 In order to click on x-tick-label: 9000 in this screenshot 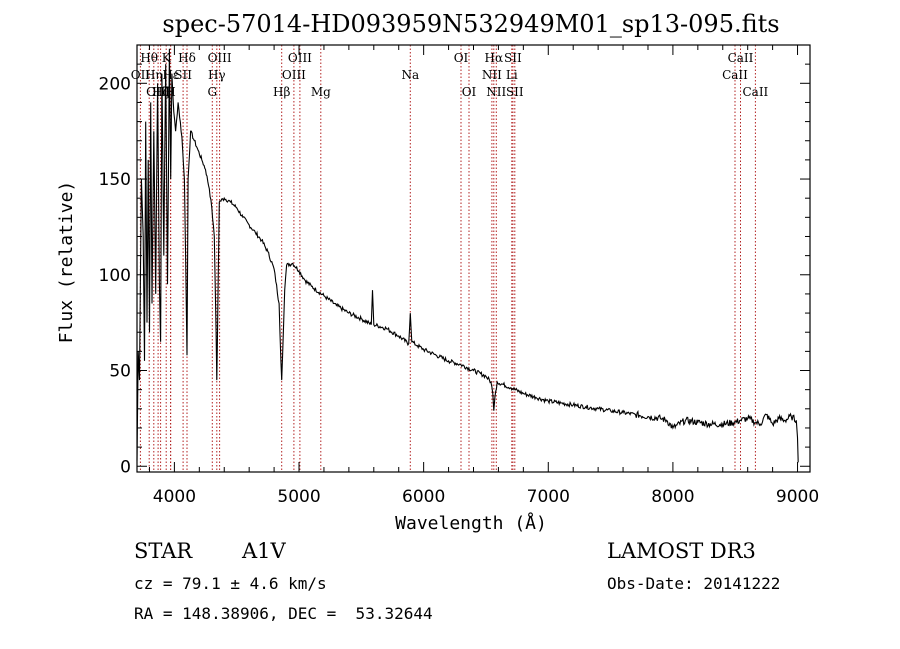, I will do `click(797, 497)`.